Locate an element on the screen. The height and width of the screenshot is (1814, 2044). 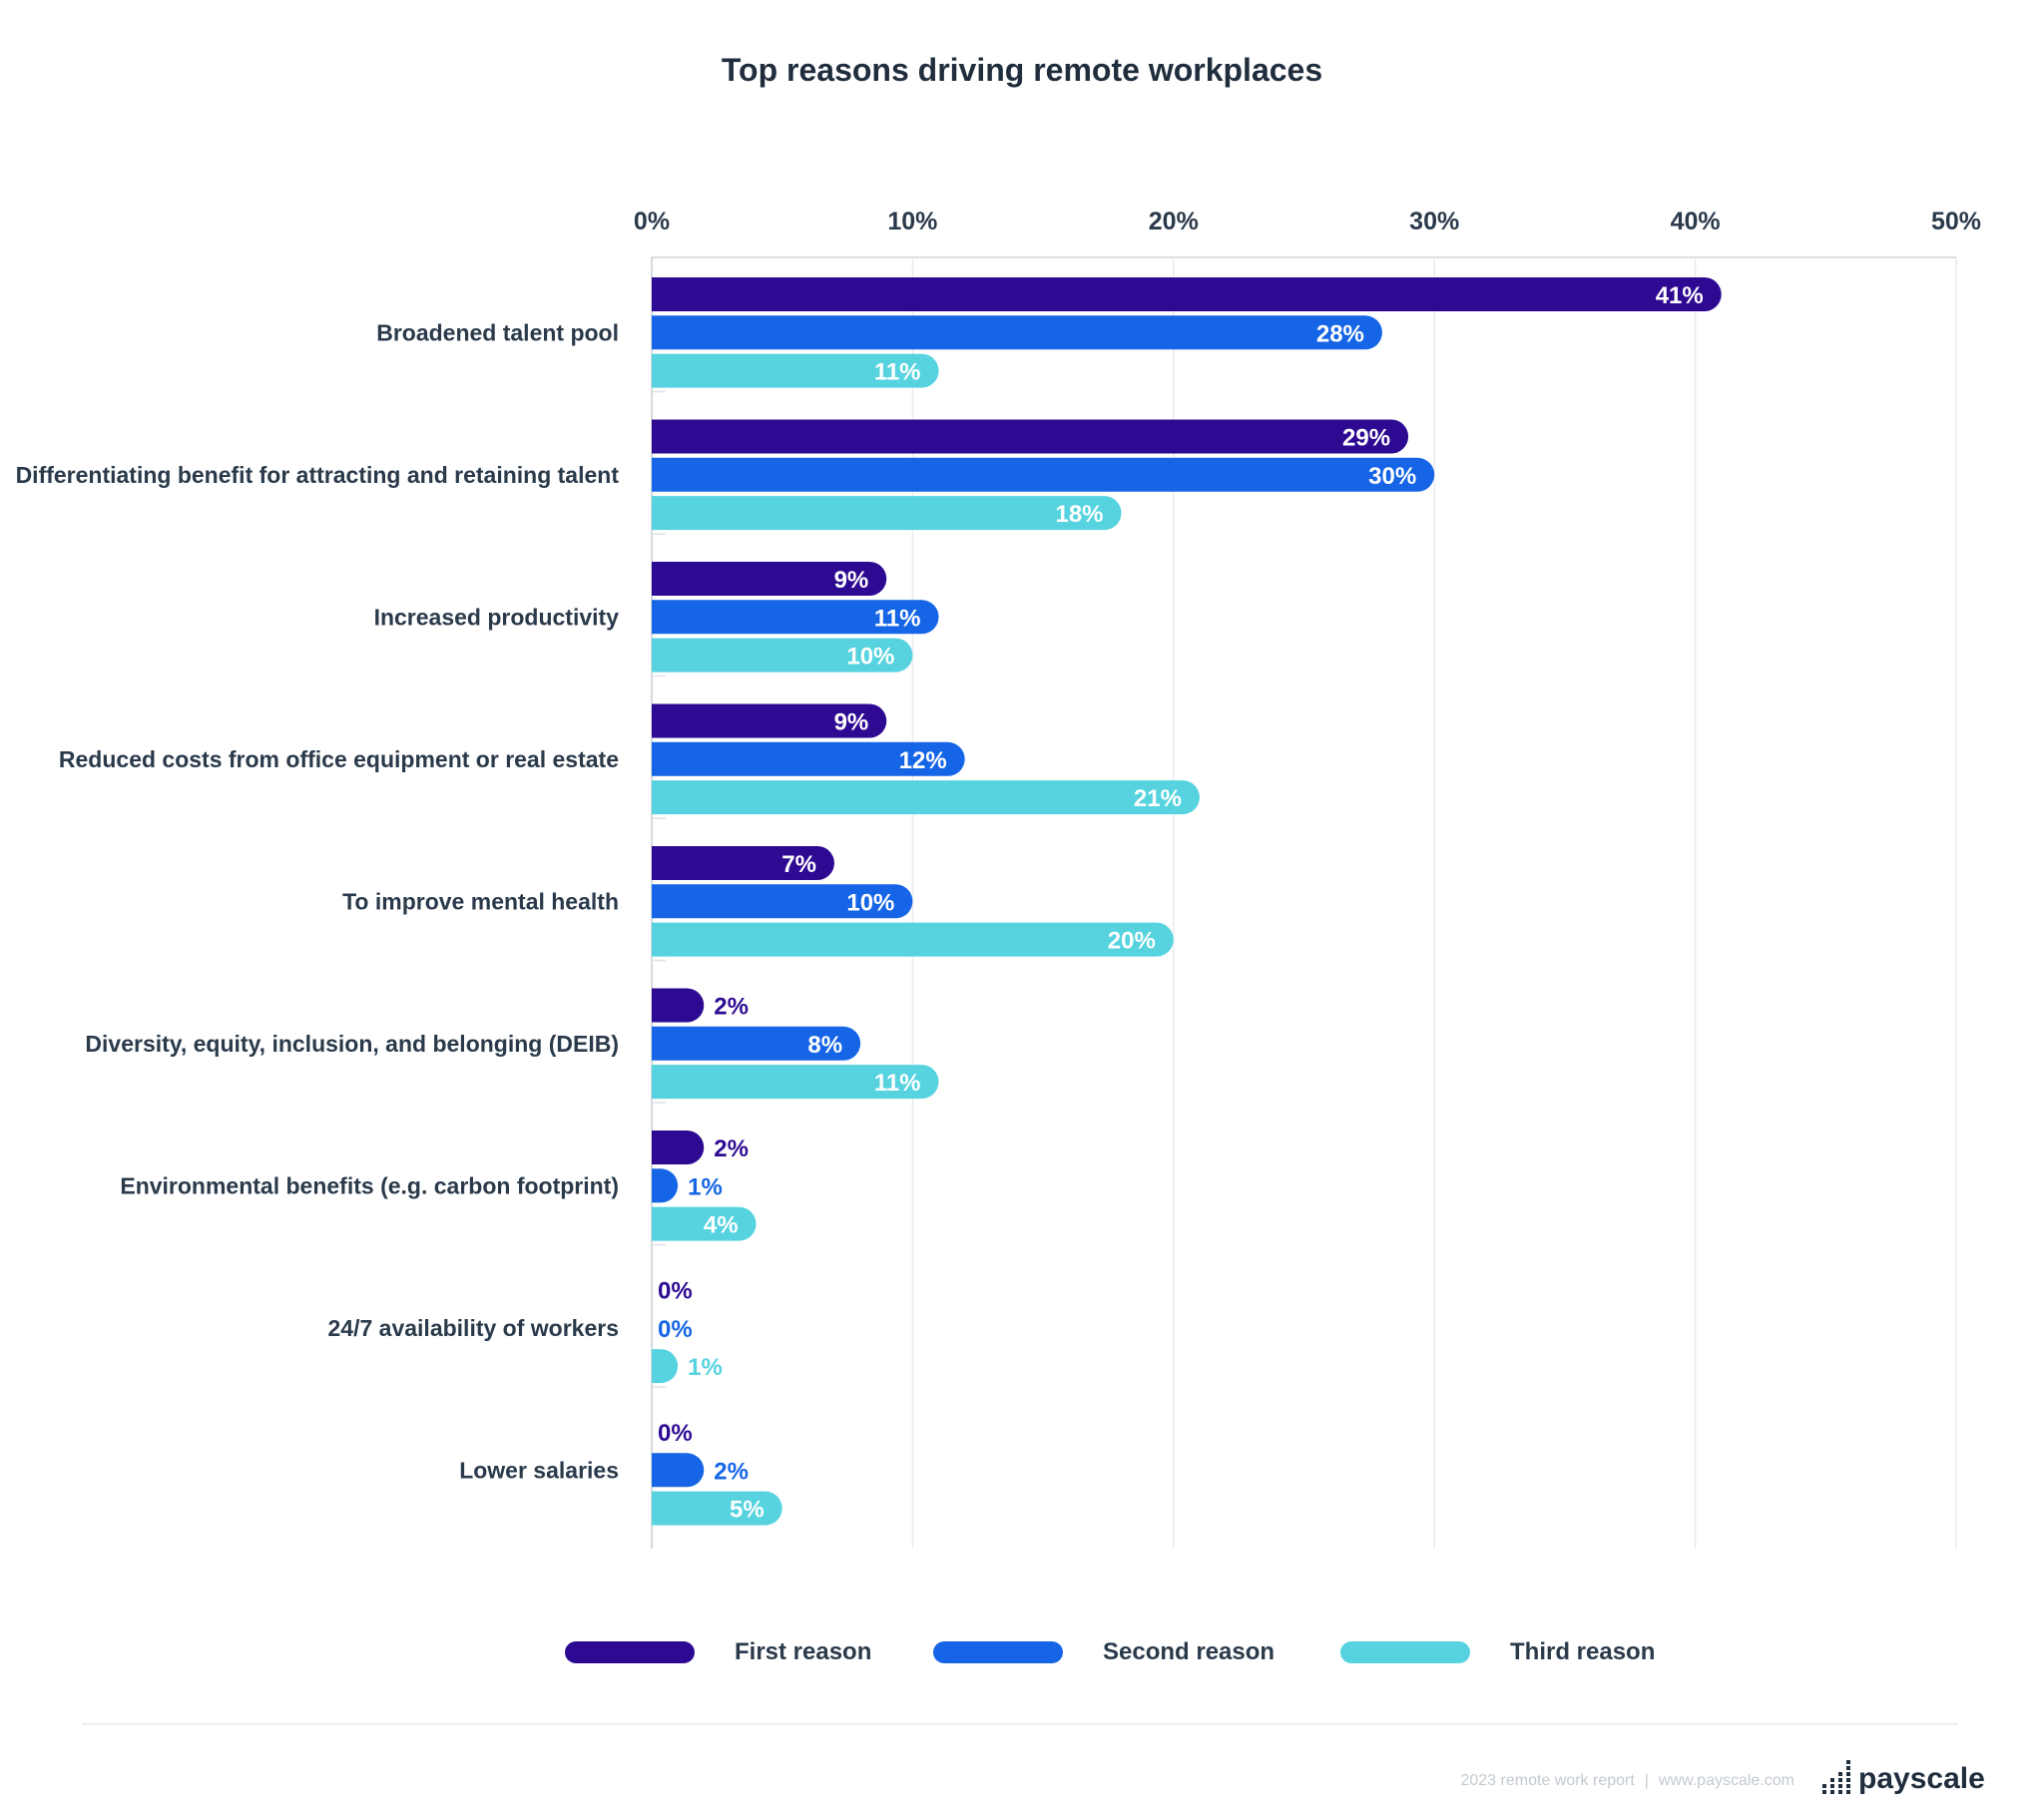
category-label: To improve mental health is located at coordinates (480, 901).